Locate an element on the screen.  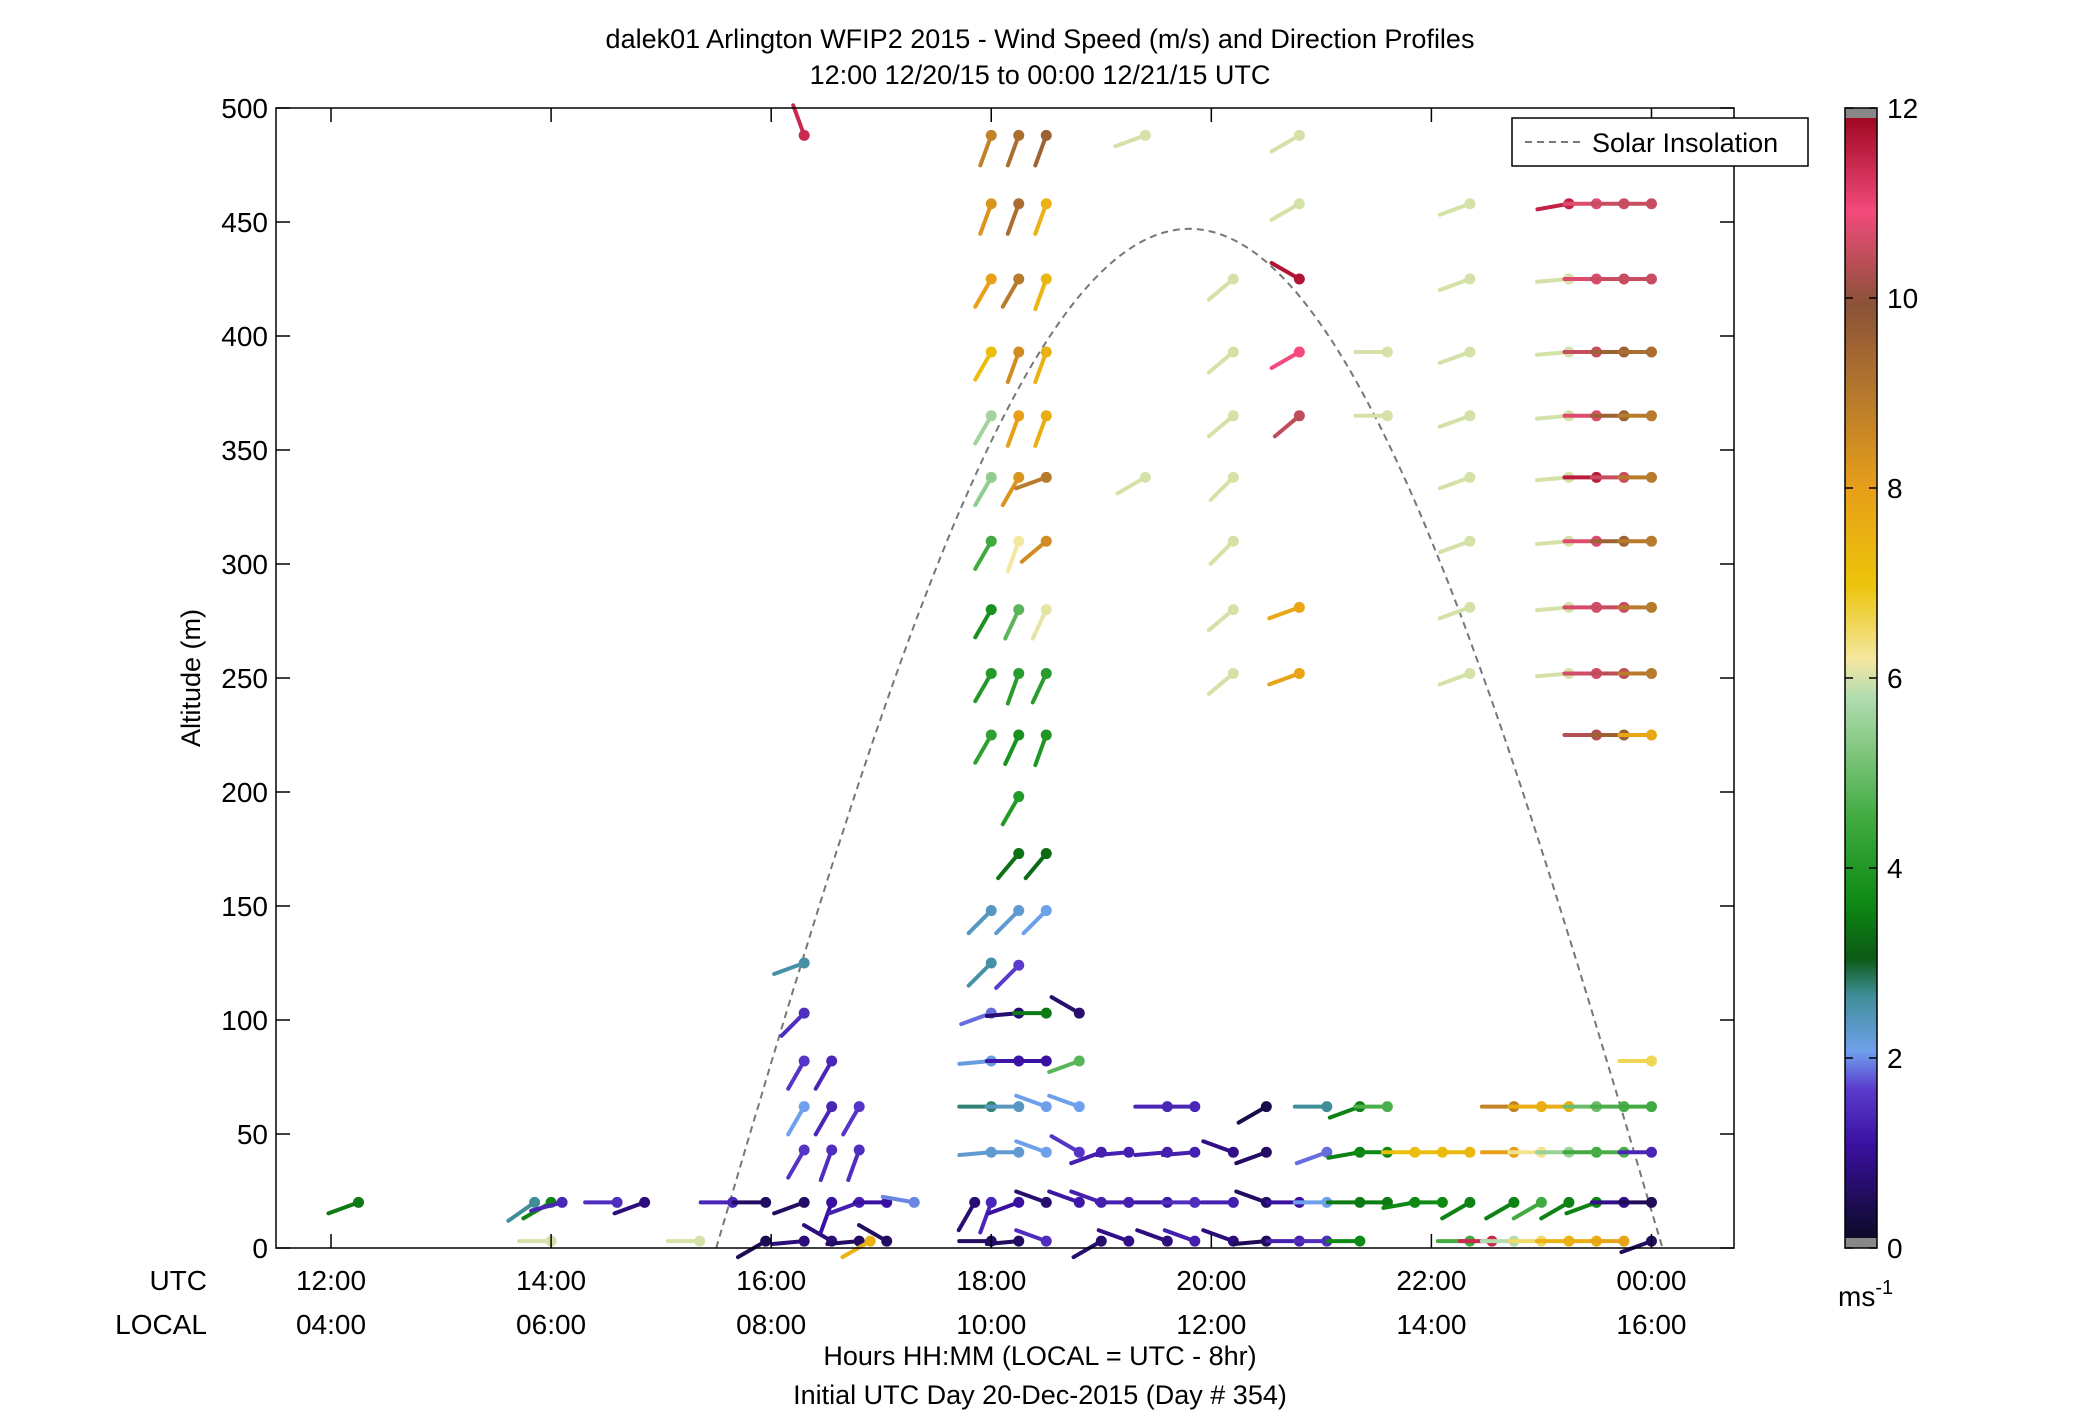
y-tick-label: 100 is located at coordinates (244, 1020).